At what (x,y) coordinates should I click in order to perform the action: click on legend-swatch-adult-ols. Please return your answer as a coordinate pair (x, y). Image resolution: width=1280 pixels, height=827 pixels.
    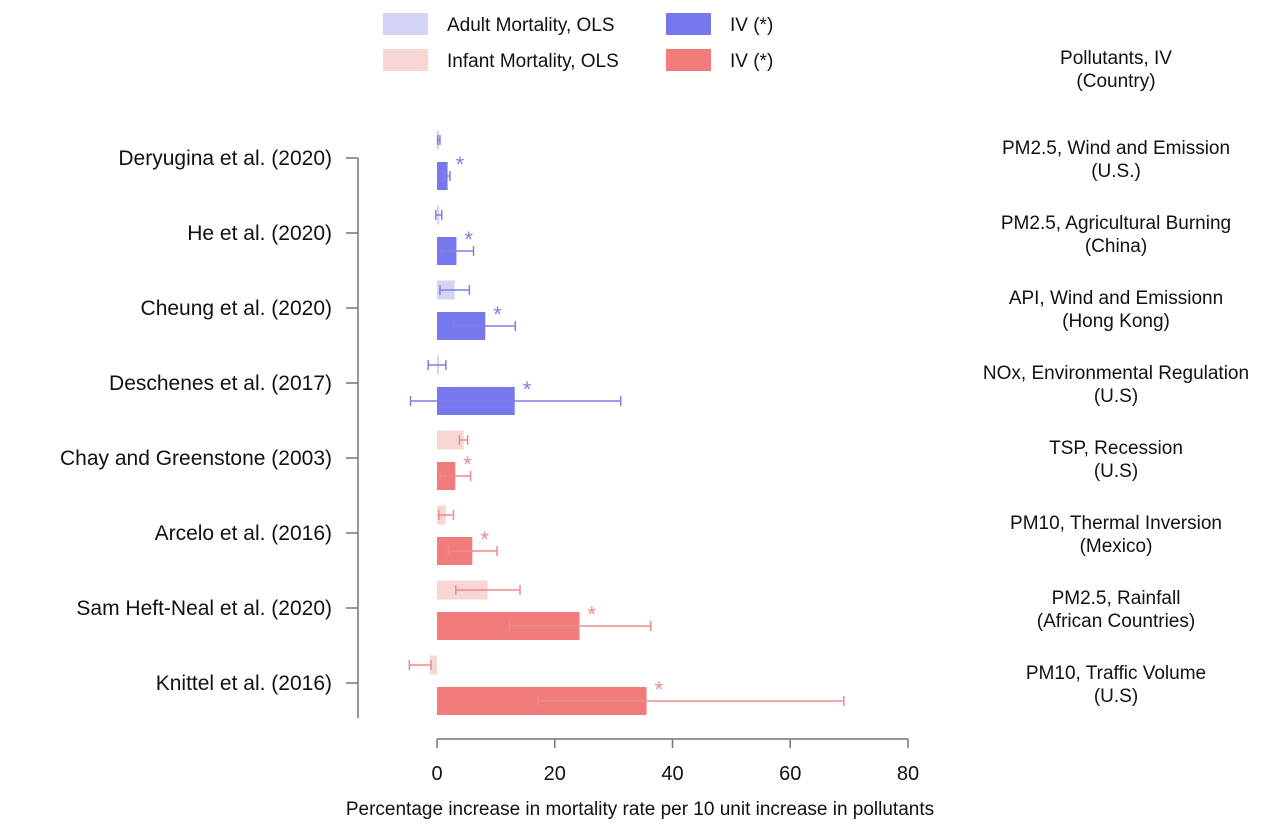
    Looking at the image, I should click on (405, 24).